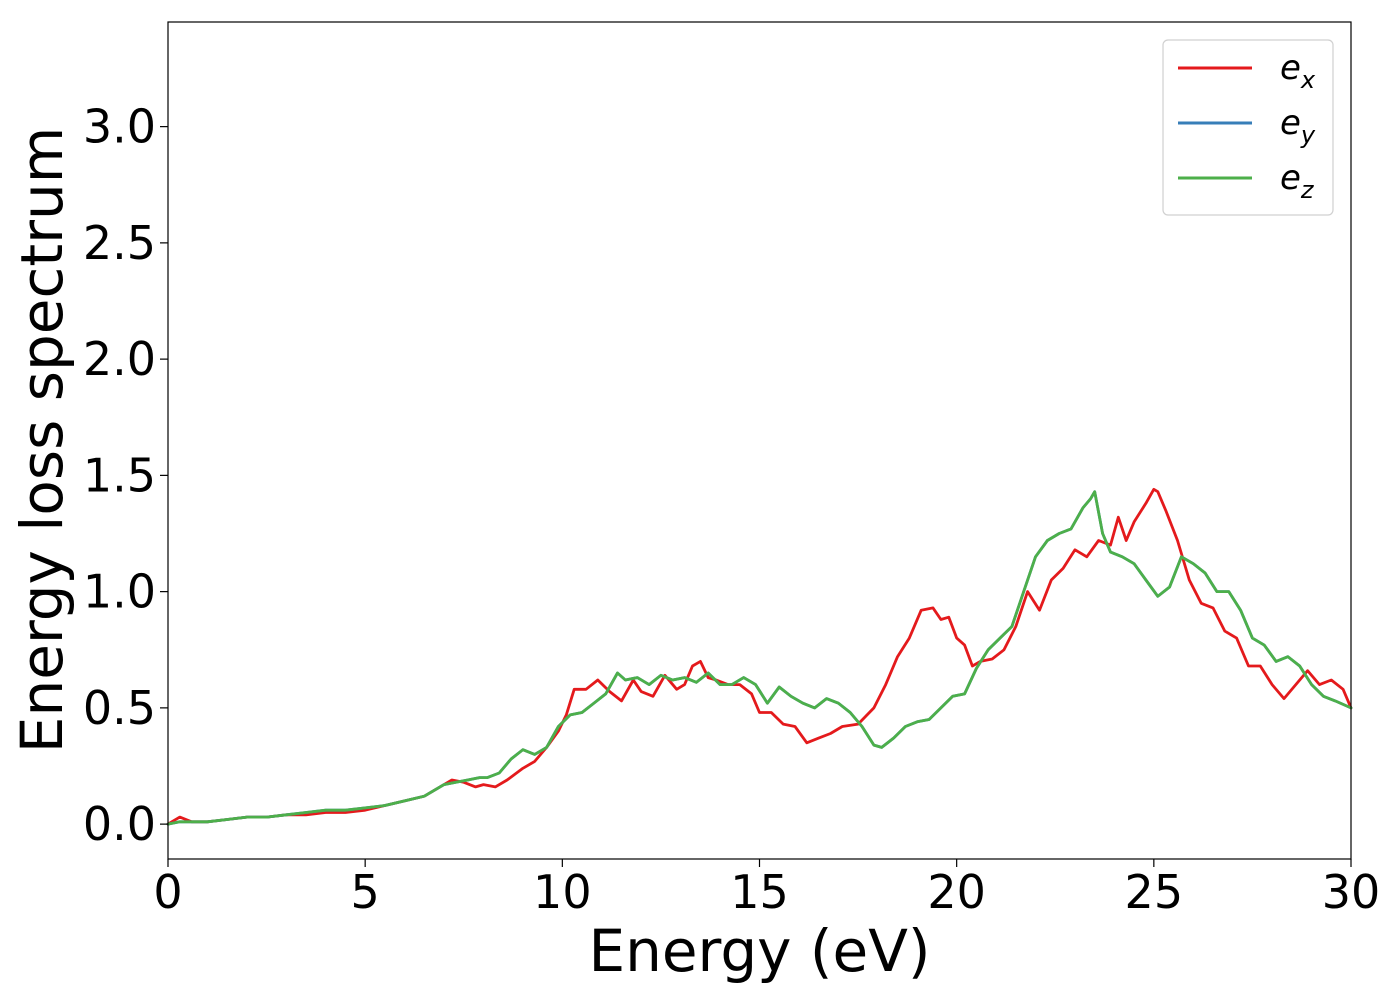  Describe the element at coordinates (119, 824) in the screenshot. I see `y-tick-label: 0.0` at that location.